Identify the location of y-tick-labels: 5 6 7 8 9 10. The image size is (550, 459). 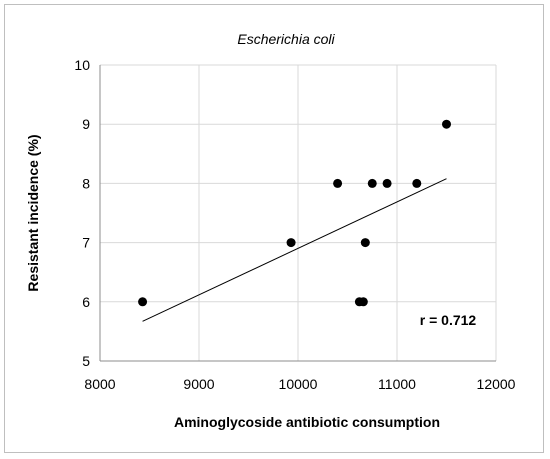
(82, 213).